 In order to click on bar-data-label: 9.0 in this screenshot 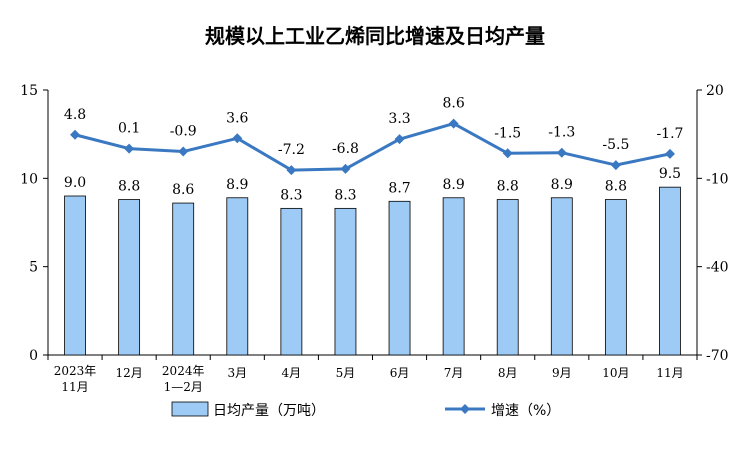, I will do `click(75, 183)`.